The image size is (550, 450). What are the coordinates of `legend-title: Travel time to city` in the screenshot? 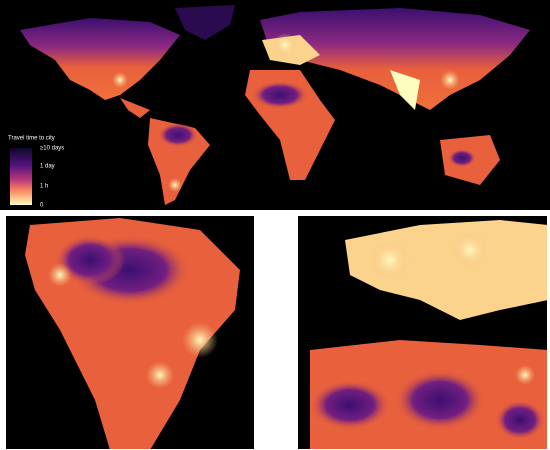 It's located at (31, 139).